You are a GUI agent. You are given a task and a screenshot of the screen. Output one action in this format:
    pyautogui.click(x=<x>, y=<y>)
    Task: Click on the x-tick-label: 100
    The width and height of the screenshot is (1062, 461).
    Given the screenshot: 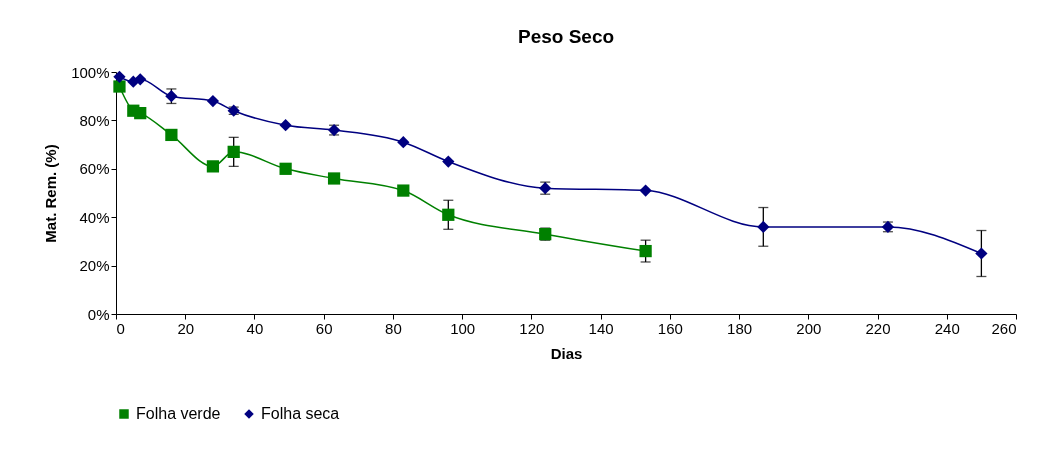 What is the action you would take?
    pyautogui.click(x=463, y=328)
    